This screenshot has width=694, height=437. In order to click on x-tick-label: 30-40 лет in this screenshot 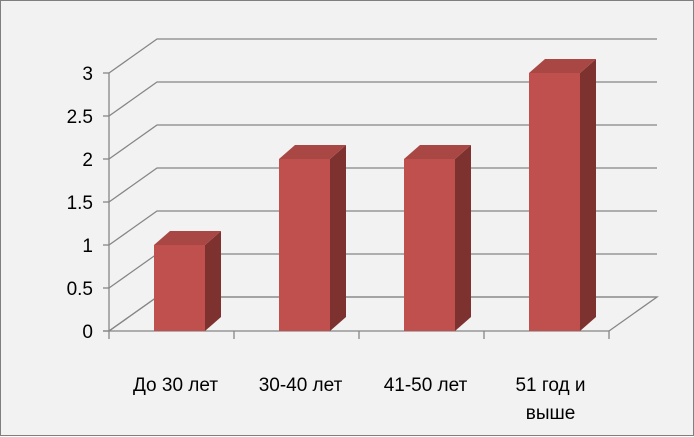, I will do `click(301, 385)`.